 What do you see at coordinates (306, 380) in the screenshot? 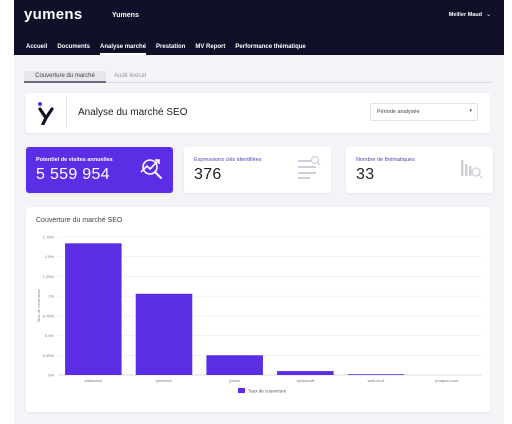
I see `x-tick-label: cybercraft` at bounding box center [306, 380].